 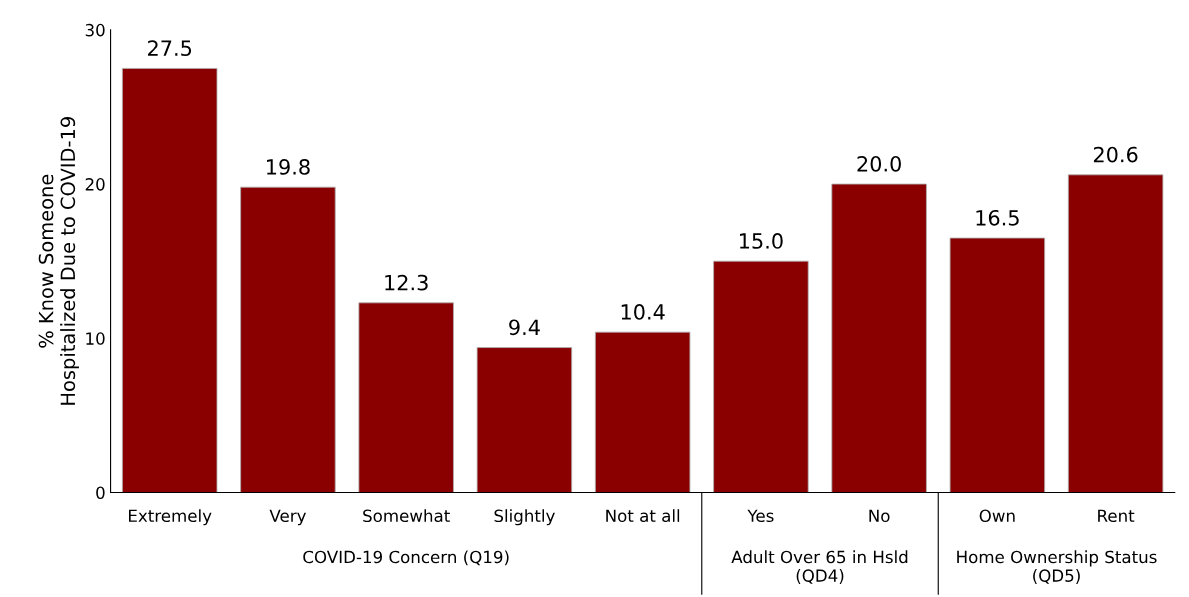 I want to click on text: Adult Over 65 in Hsld (QD4), so click(x=819, y=567).